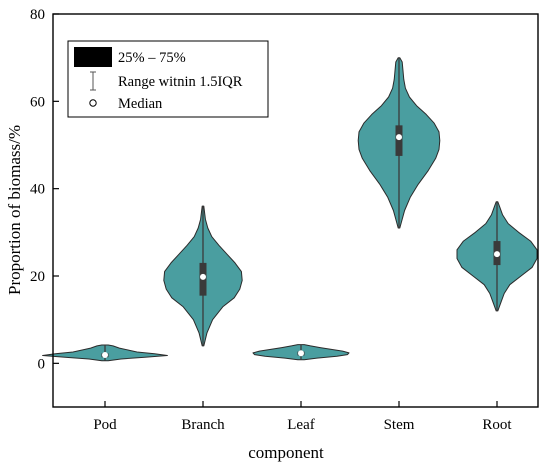 This screenshot has width=550, height=467. What do you see at coordinates (286, 452) in the screenshot?
I see `x-axis-label: component` at bounding box center [286, 452].